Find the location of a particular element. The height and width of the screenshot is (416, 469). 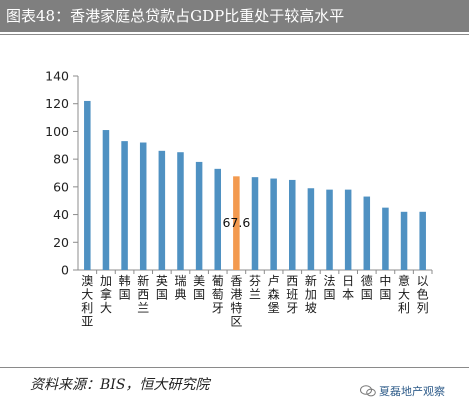

y-tick-label: 60 is located at coordinates (61, 186).